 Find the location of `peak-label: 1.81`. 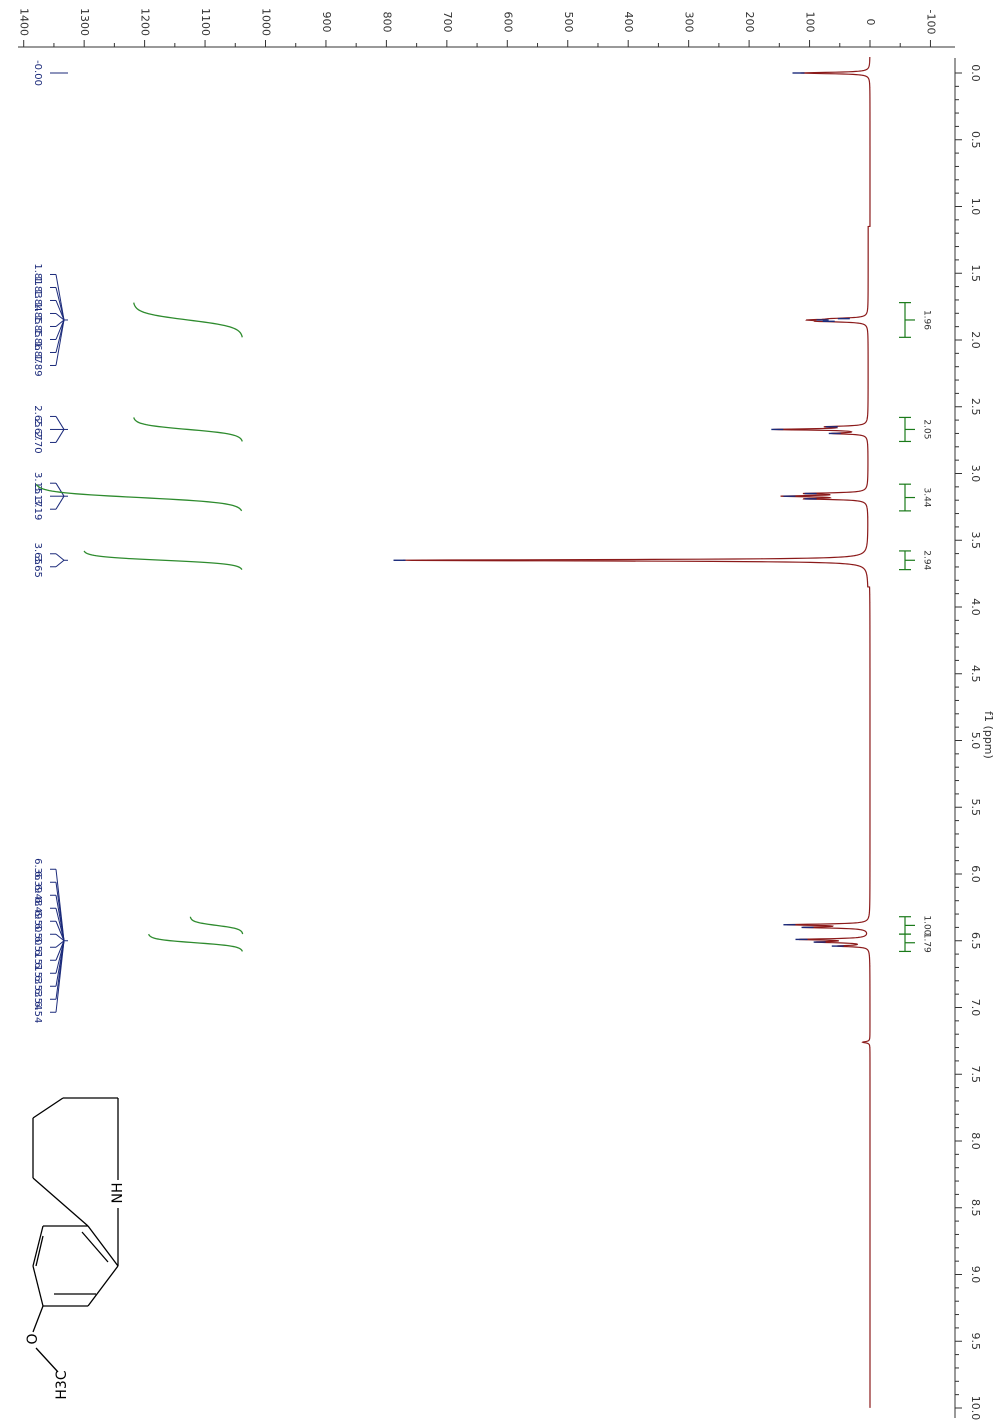

peak-label: 1.81 is located at coordinates (37, 274).